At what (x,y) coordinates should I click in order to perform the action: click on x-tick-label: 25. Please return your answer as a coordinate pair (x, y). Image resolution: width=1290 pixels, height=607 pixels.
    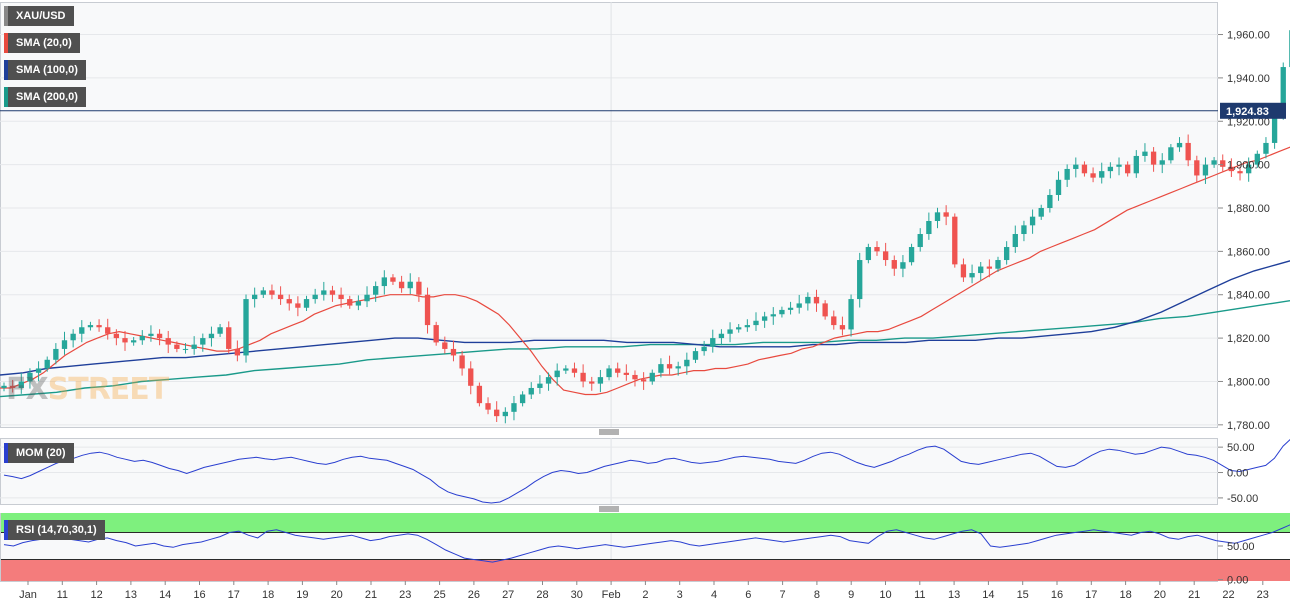
    Looking at the image, I should click on (439, 595).